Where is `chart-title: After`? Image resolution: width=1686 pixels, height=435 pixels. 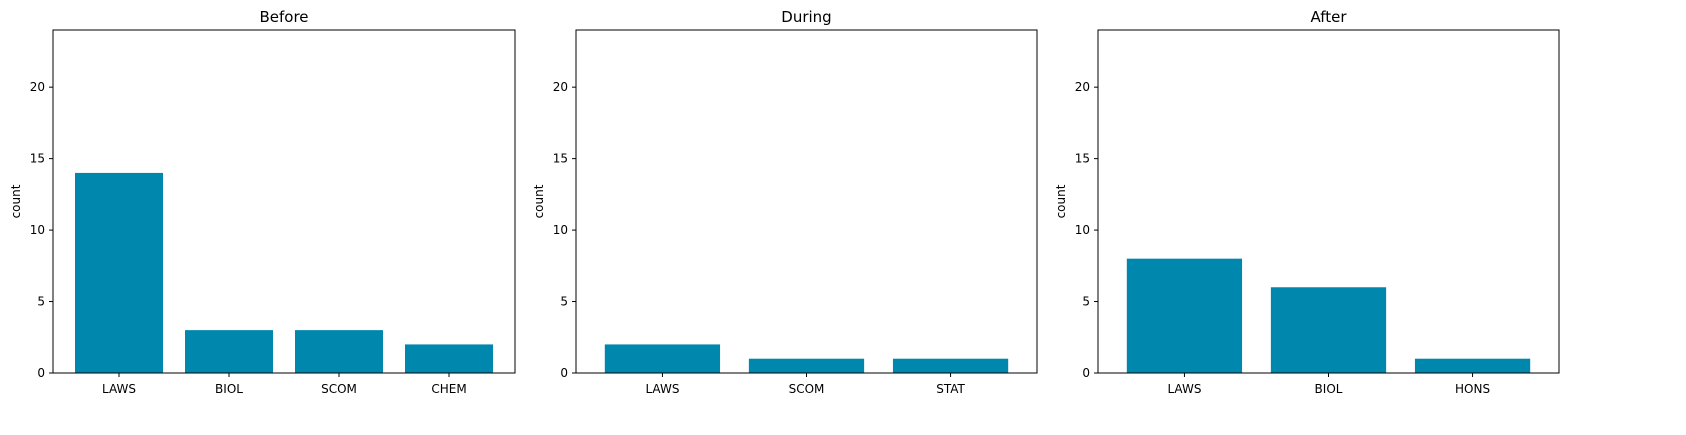
chart-title: After is located at coordinates (1328, 17).